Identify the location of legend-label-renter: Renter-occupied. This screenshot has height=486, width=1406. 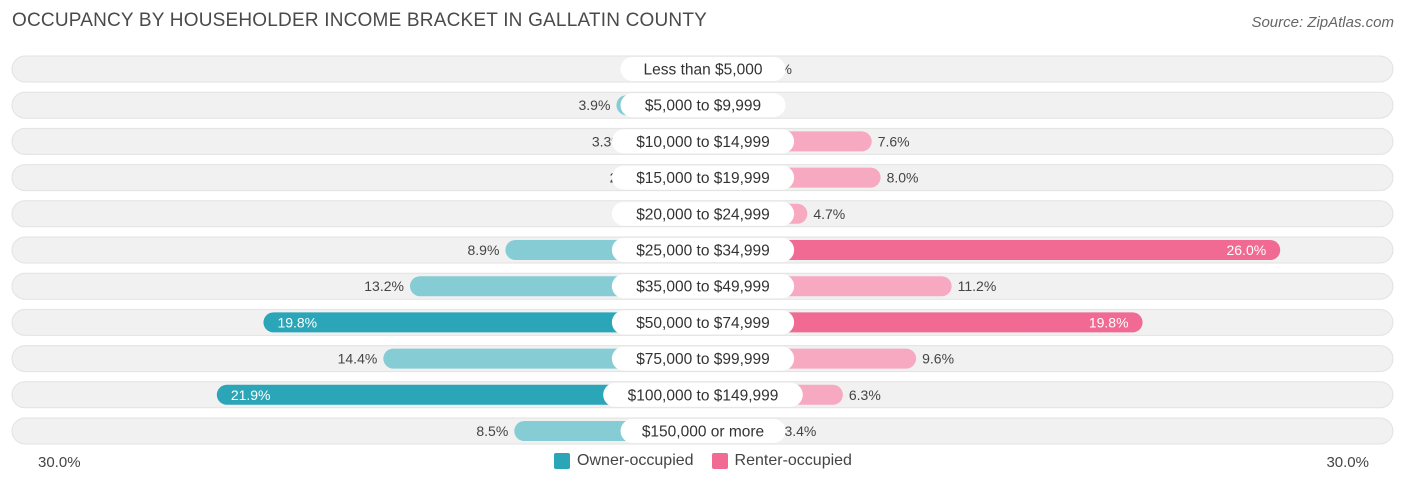
(793, 460).